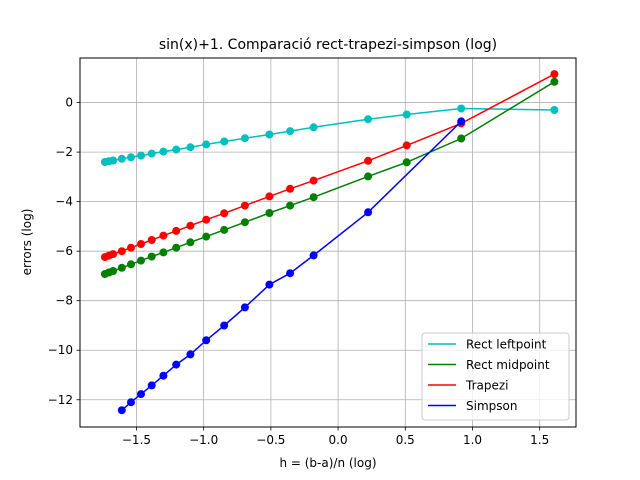 This screenshot has height=480, width=640. What do you see at coordinates (60, 350) in the screenshot?
I see `y-tick-label: −10` at bounding box center [60, 350].